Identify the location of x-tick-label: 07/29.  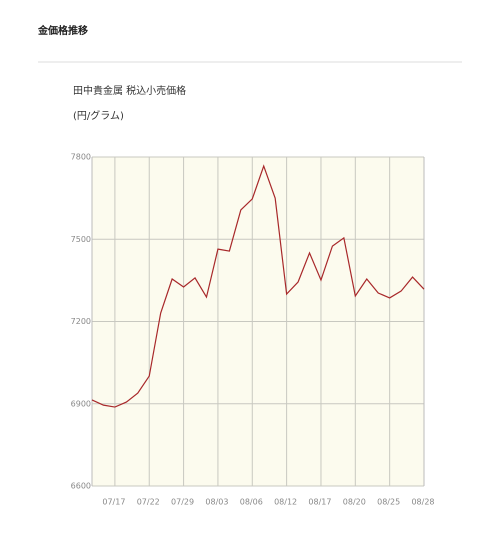
(182, 502).